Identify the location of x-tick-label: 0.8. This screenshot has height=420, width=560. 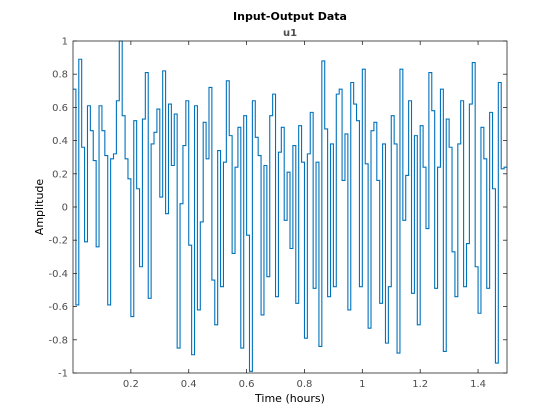
(305, 384).